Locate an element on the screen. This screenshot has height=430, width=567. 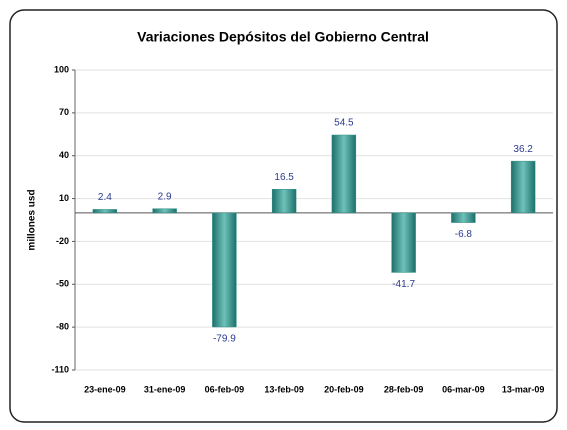
data-label: 2.9 is located at coordinates (165, 196).